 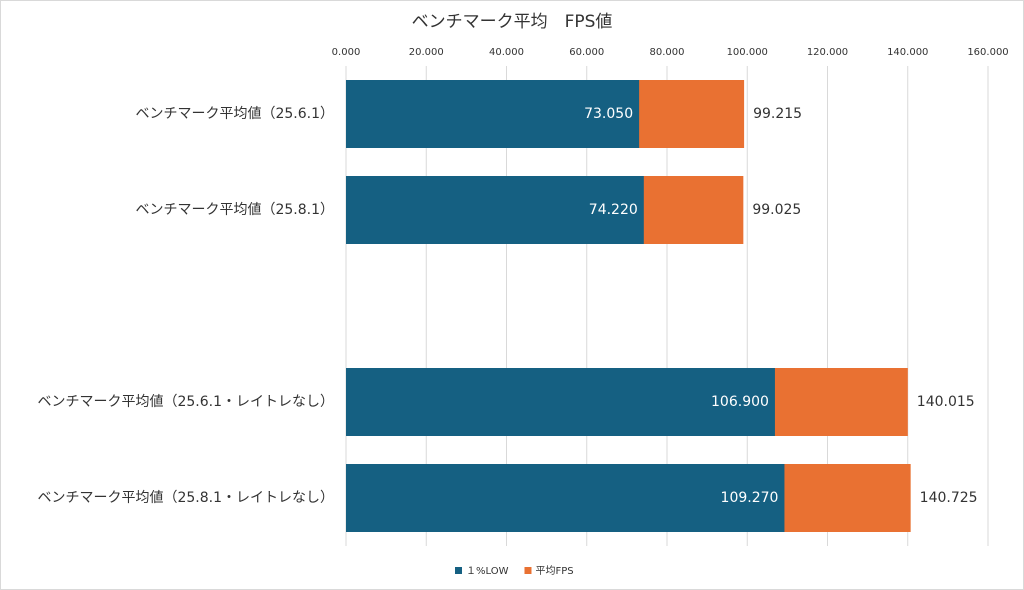 I want to click on x-tick-label: 100.000, so click(x=747, y=52).